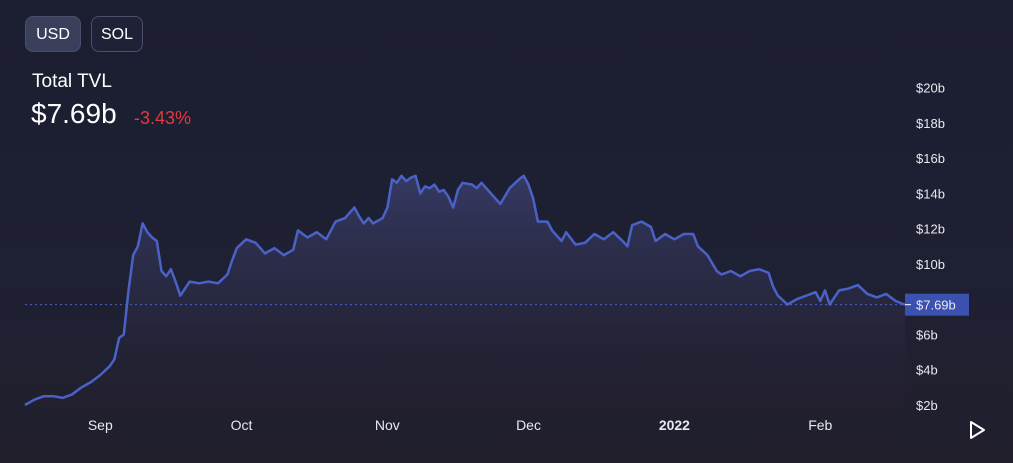  What do you see at coordinates (930, 123) in the screenshot?
I see `y-tick-label: $18b` at bounding box center [930, 123].